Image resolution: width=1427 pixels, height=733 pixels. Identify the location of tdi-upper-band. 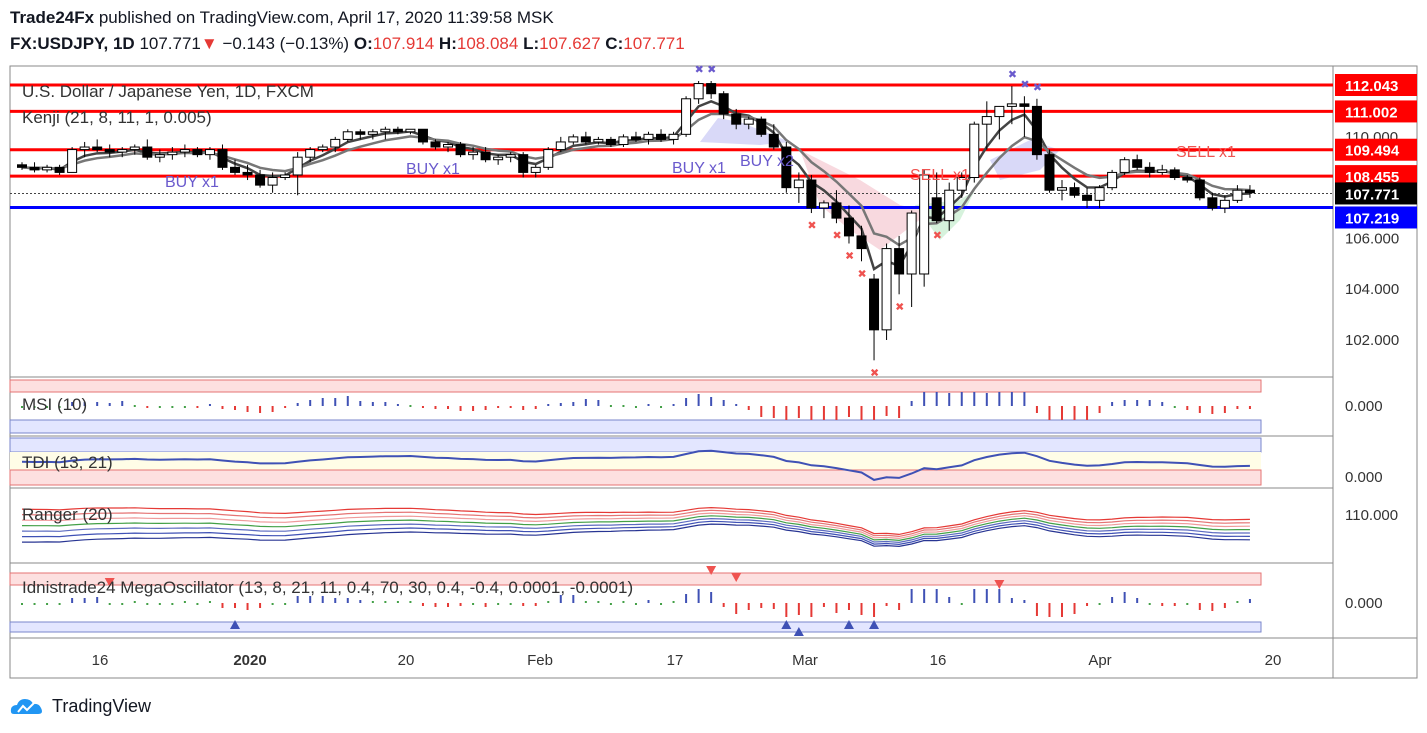
(635, 445).